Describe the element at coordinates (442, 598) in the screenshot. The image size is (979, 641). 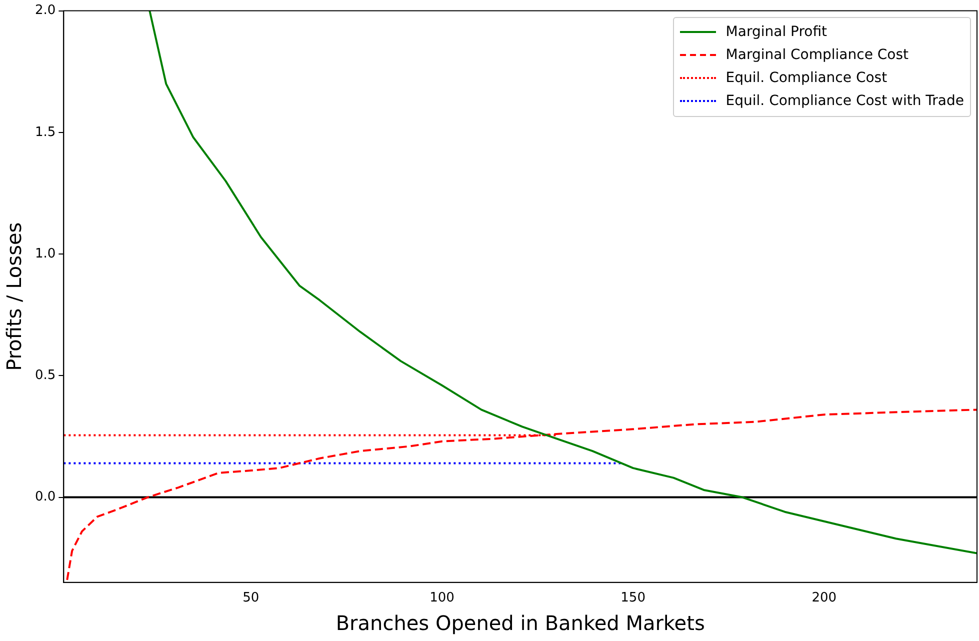
I see `x-tick-label: 100` at that location.